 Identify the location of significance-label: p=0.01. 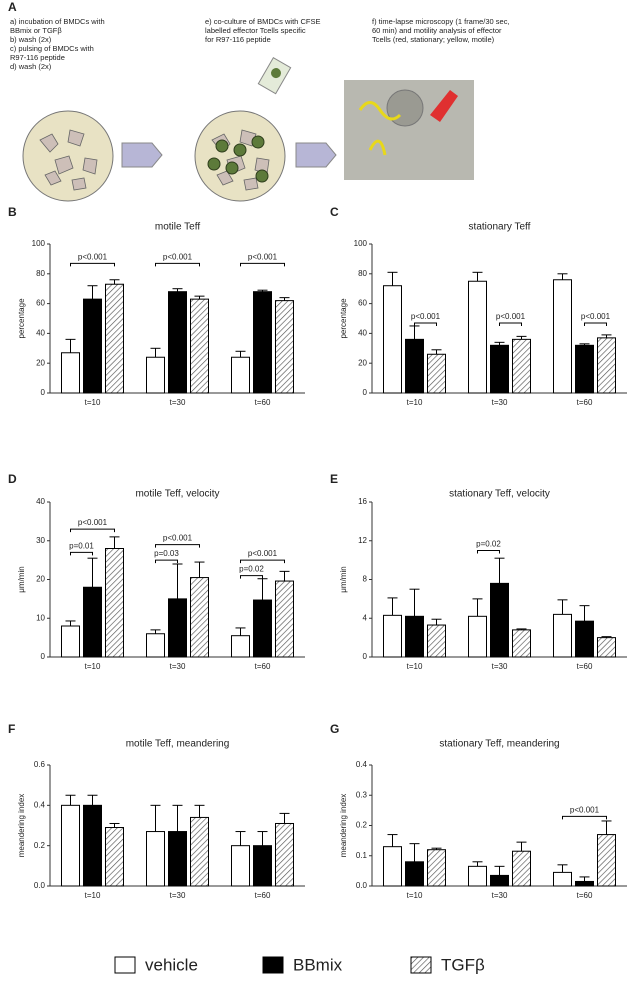
(81, 545).